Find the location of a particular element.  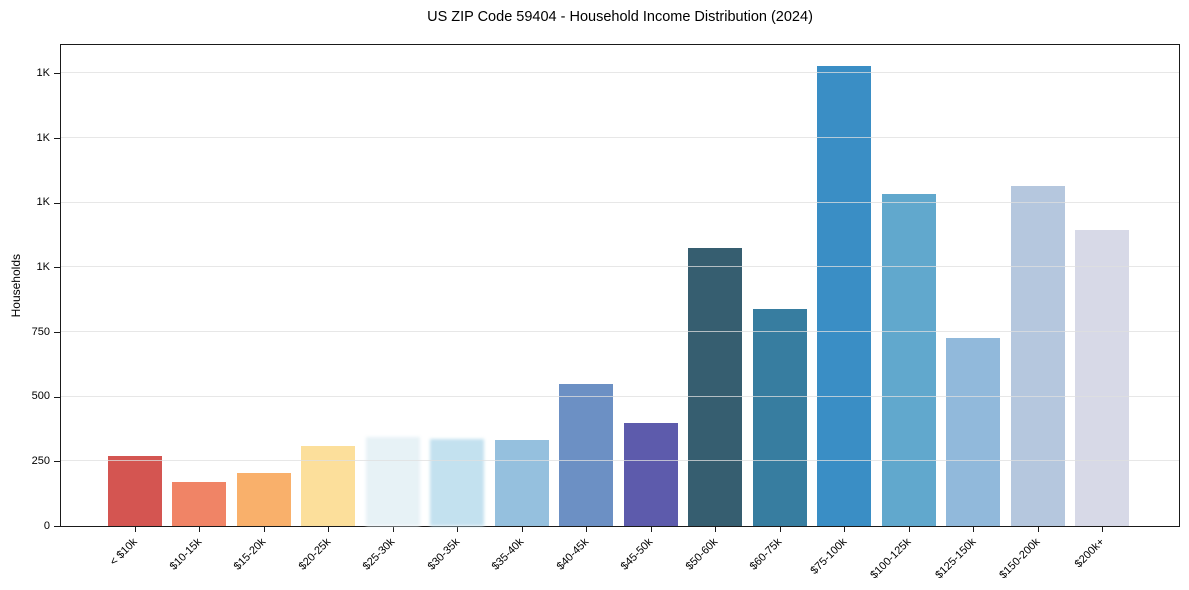

x-tick-label-text: < $10k is located at coordinates (123, 552).